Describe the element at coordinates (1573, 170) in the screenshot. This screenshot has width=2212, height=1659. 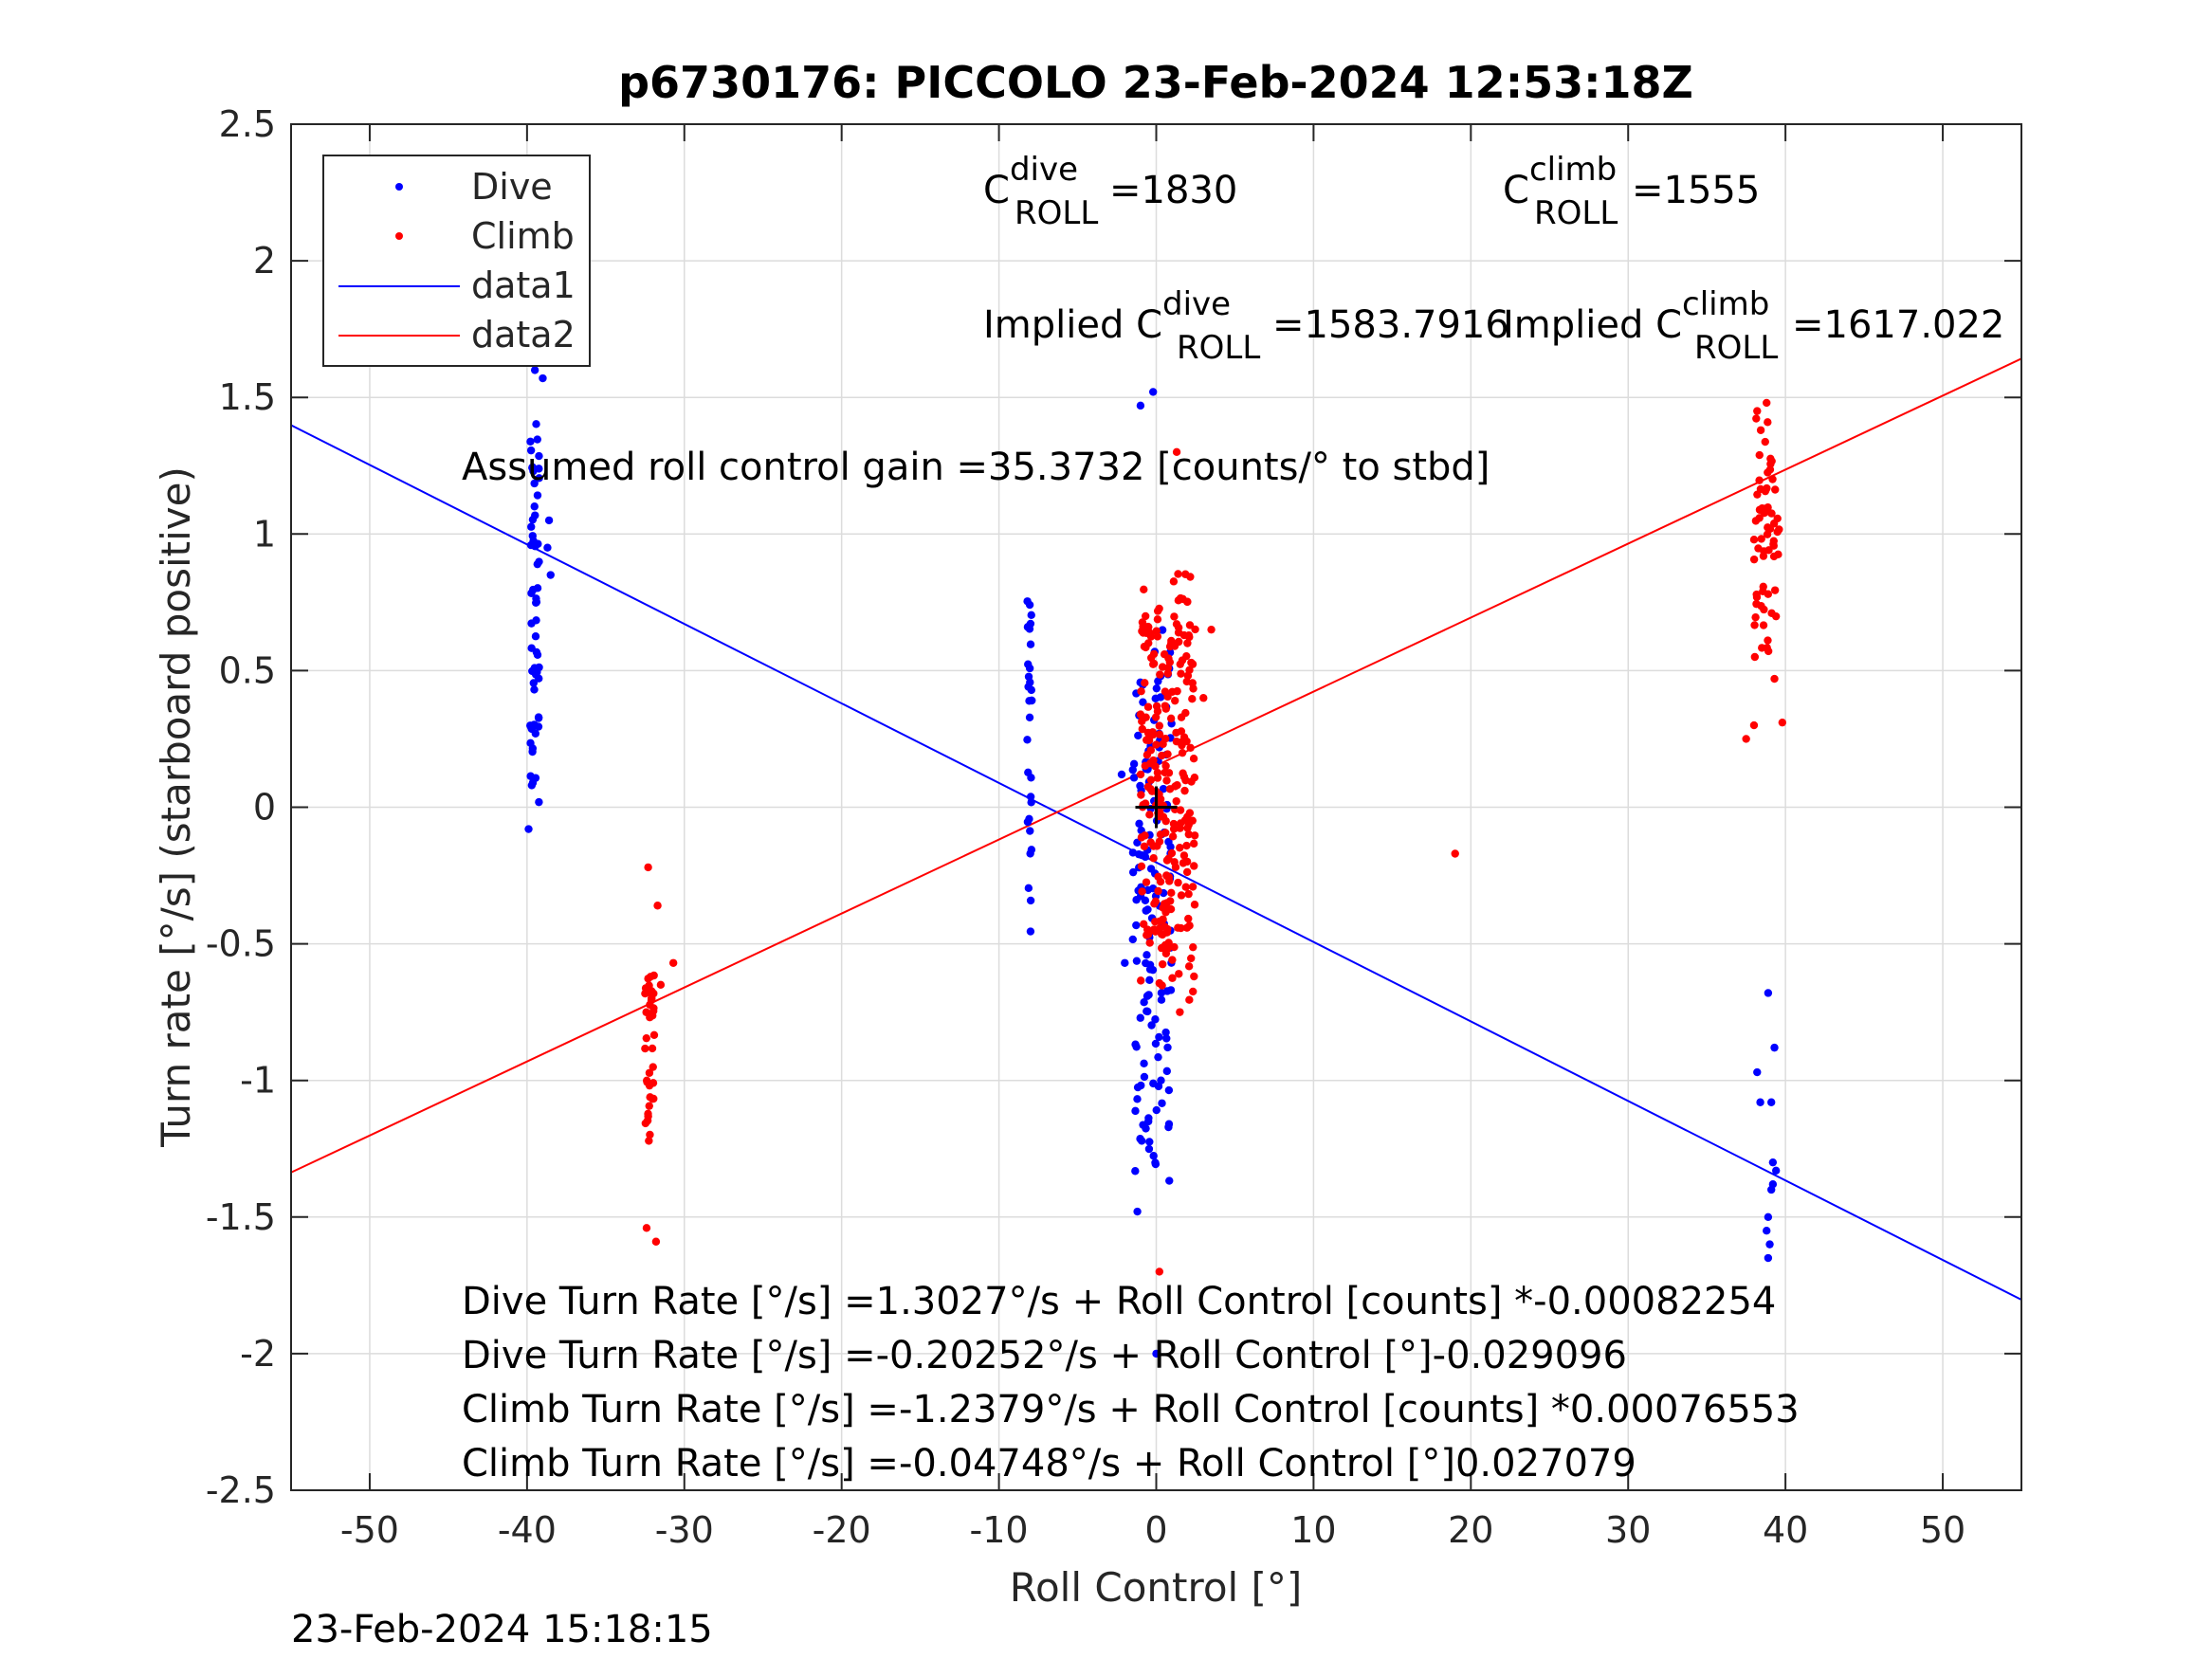
I see `c-climb-sup: climb` at that location.